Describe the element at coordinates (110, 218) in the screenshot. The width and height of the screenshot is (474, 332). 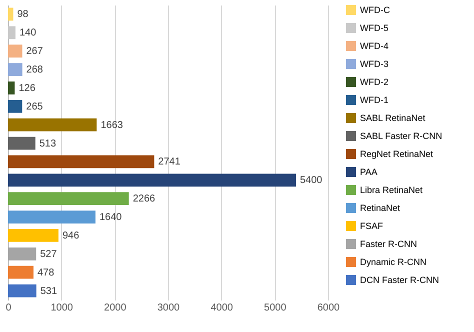
I see `data-label: 1640` at that location.